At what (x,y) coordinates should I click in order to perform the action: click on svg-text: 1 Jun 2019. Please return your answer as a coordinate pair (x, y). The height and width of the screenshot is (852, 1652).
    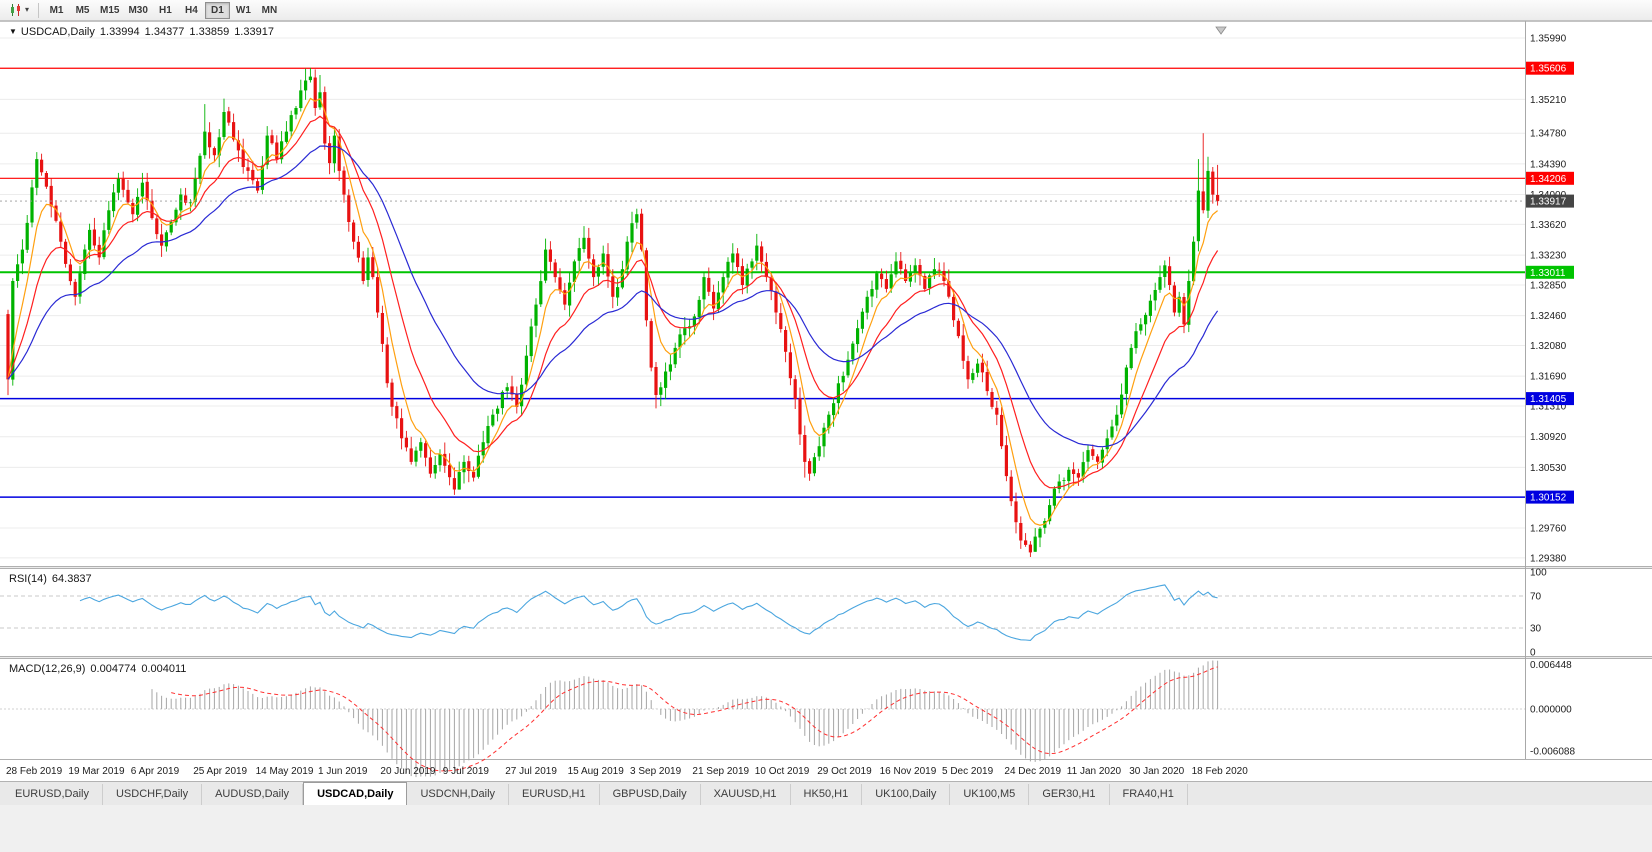
    Looking at the image, I should click on (343, 771).